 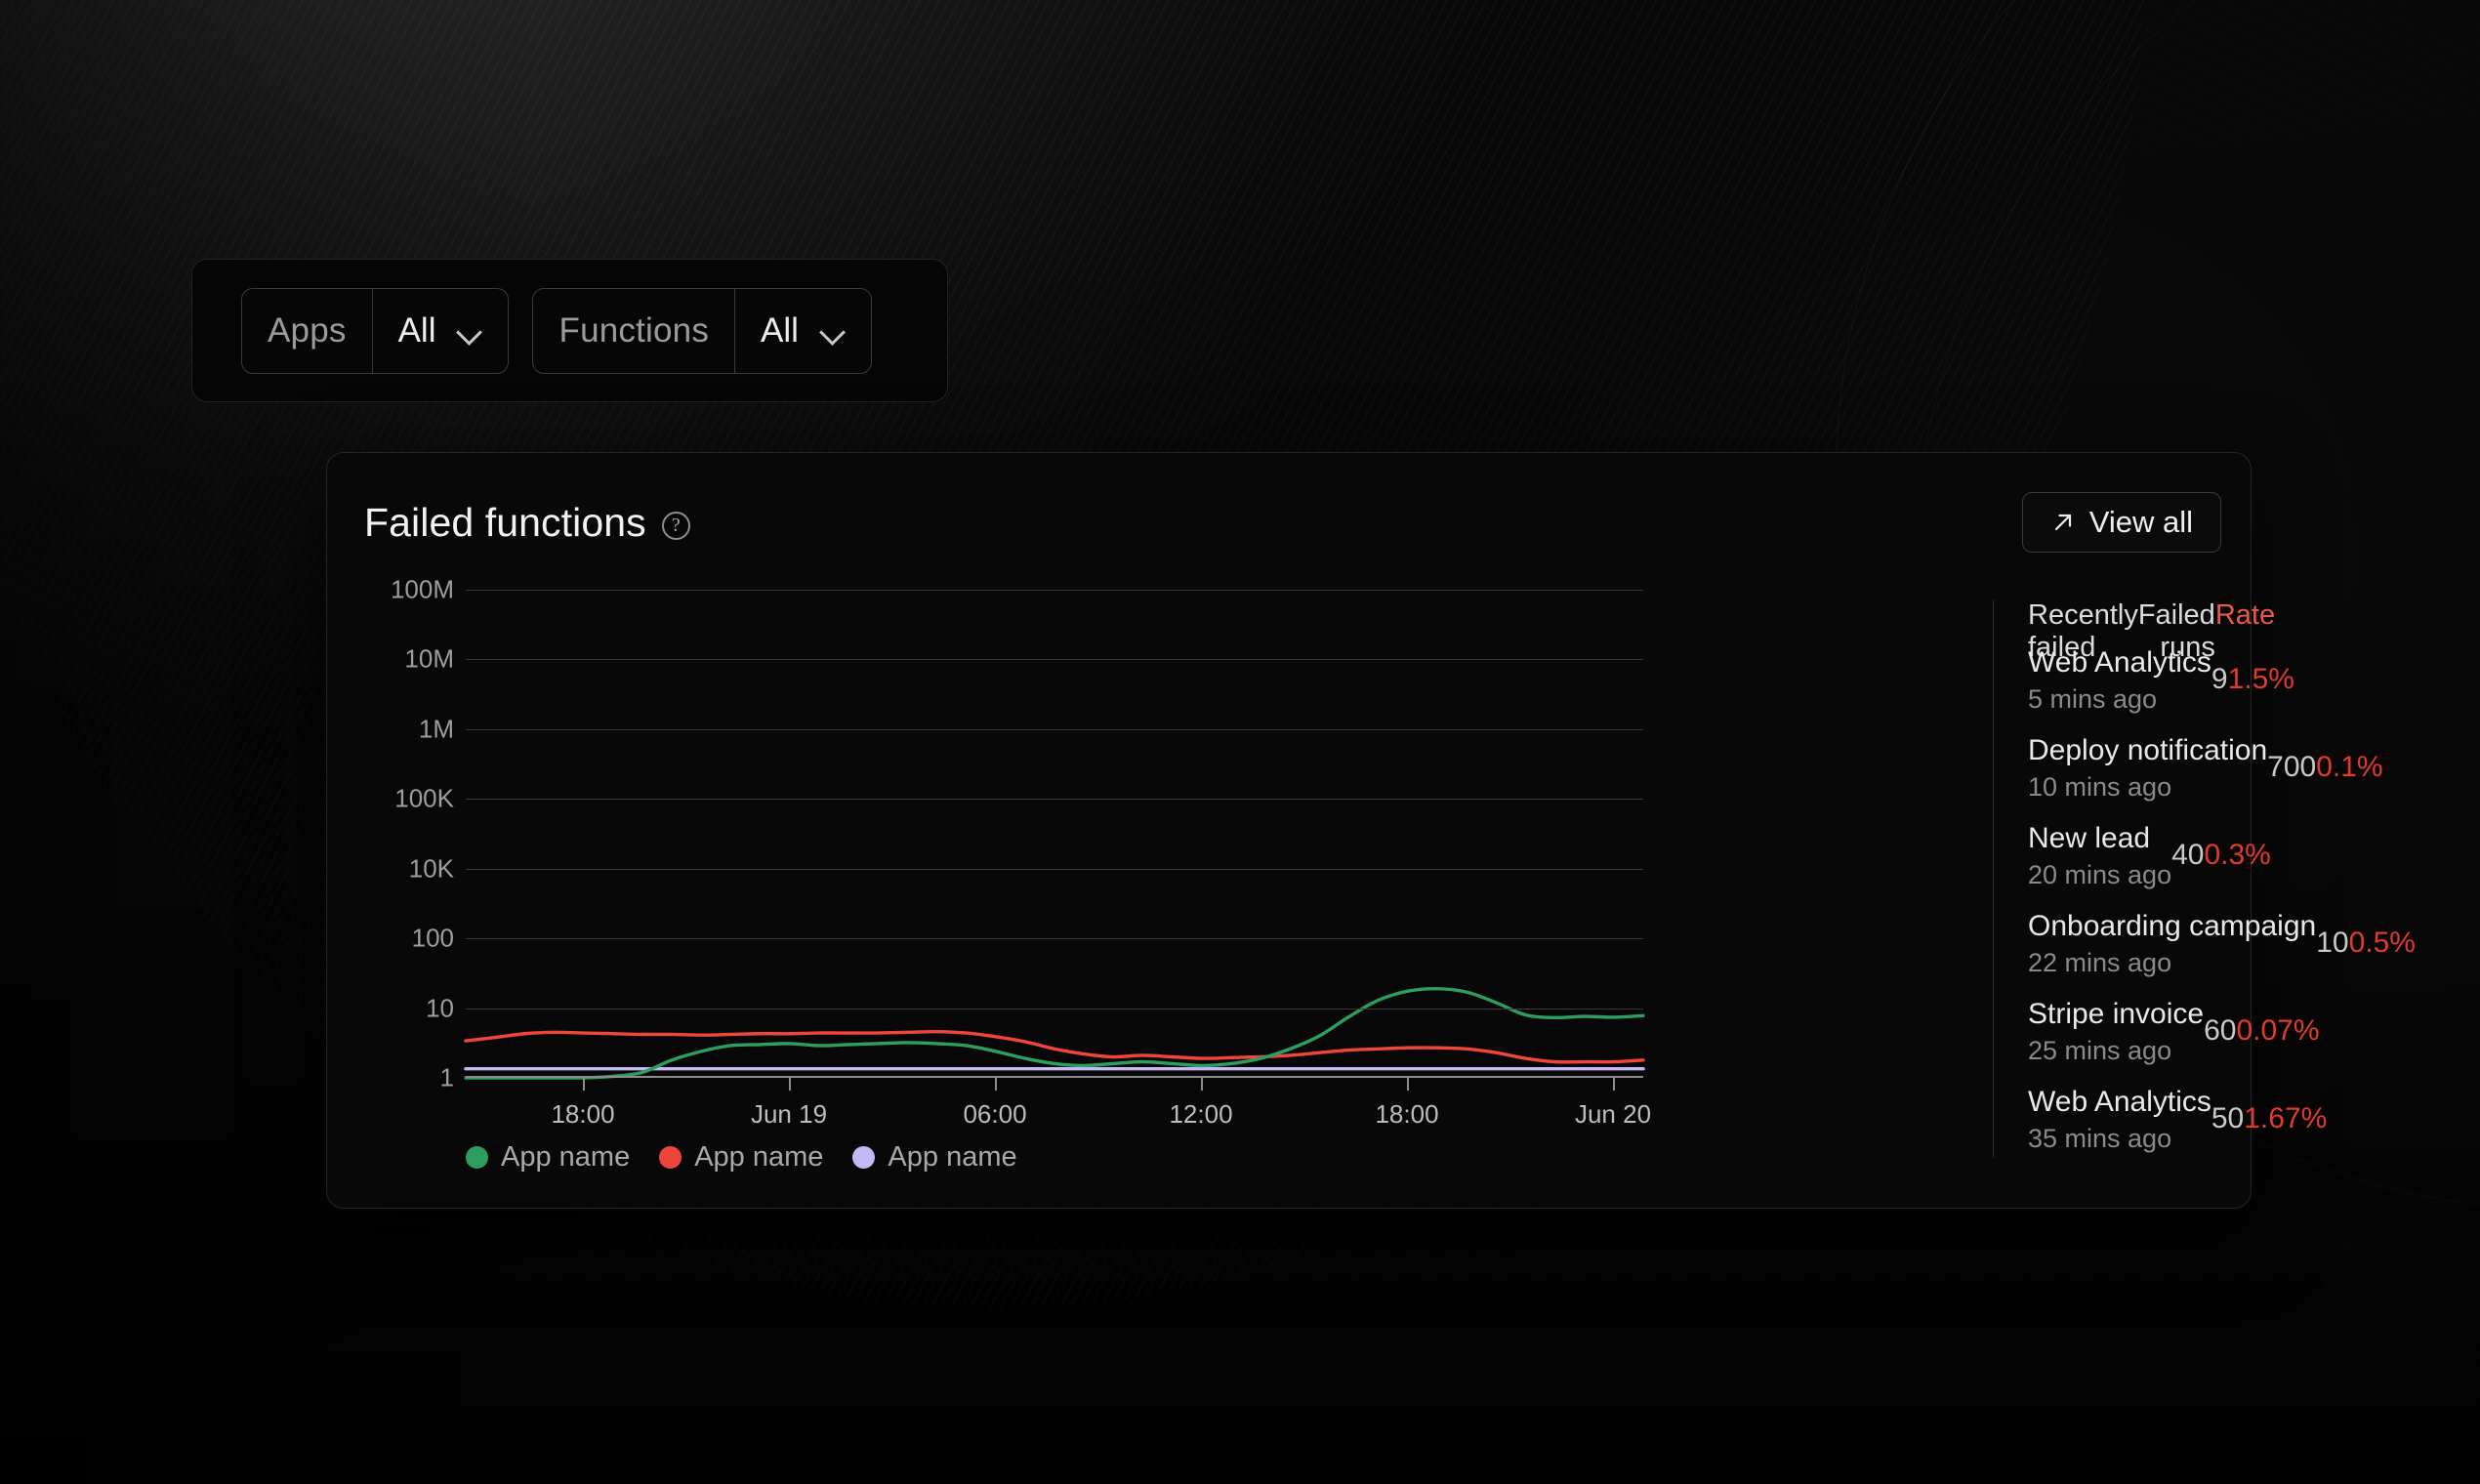 What do you see at coordinates (416, 330) in the screenshot?
I see `filter-apps-value: All` at bounding box center [416, 330].